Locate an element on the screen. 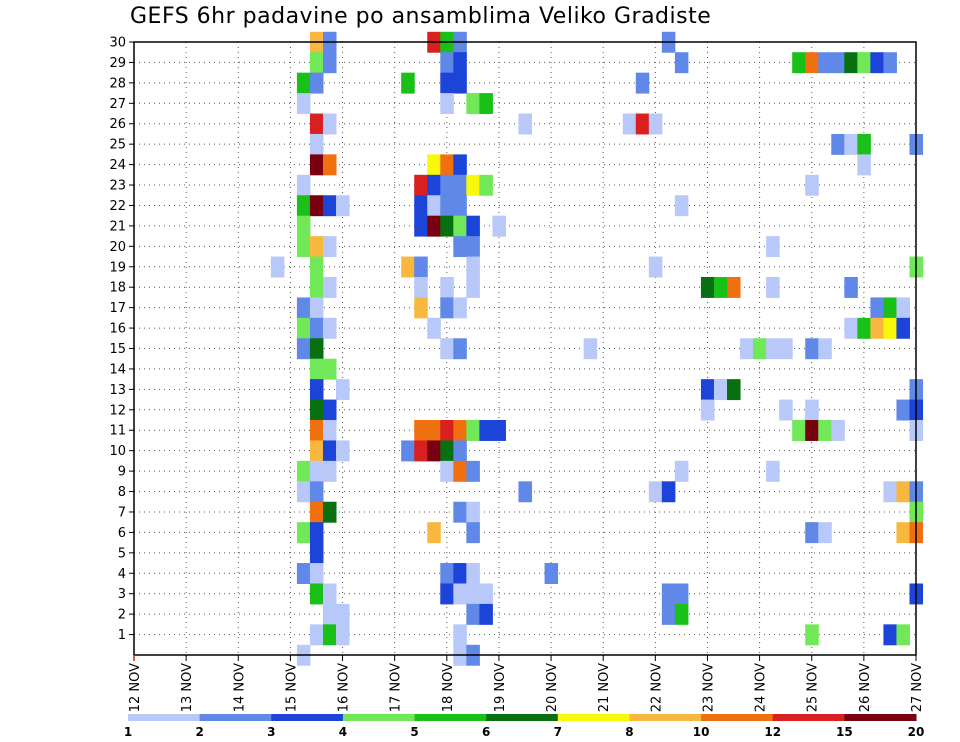  y-tick-label: 17 is located at coordinates (117, 308).